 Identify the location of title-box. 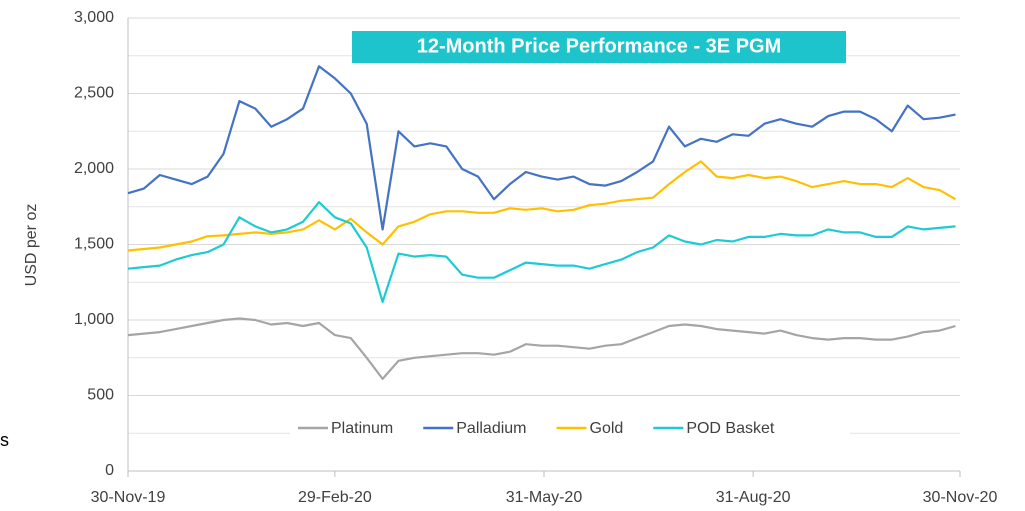
(599, 47).